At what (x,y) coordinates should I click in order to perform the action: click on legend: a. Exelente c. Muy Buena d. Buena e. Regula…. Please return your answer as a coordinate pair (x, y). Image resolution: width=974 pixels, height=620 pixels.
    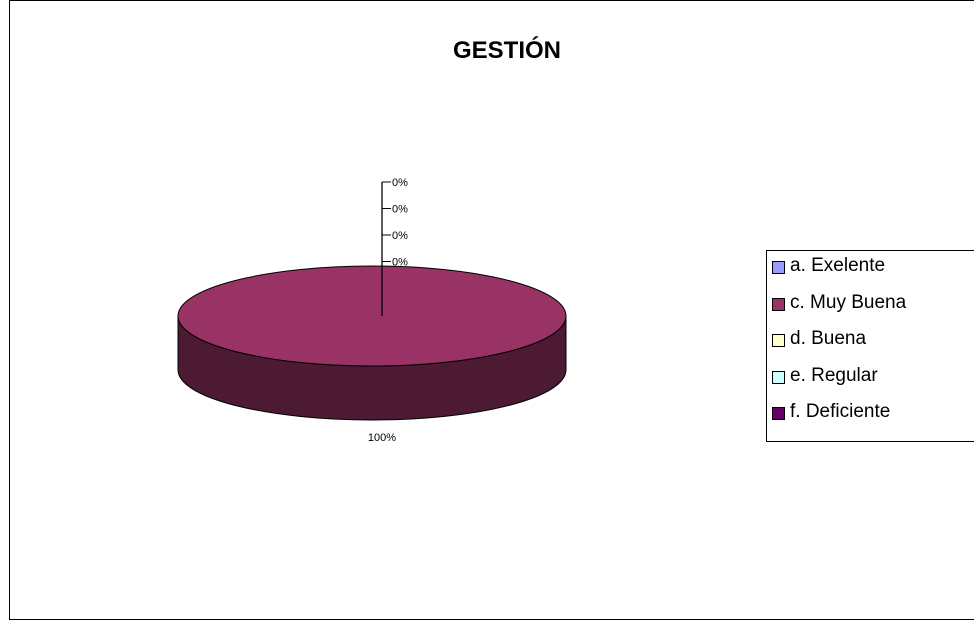
    Looking at the image, I should click on (870, 346).